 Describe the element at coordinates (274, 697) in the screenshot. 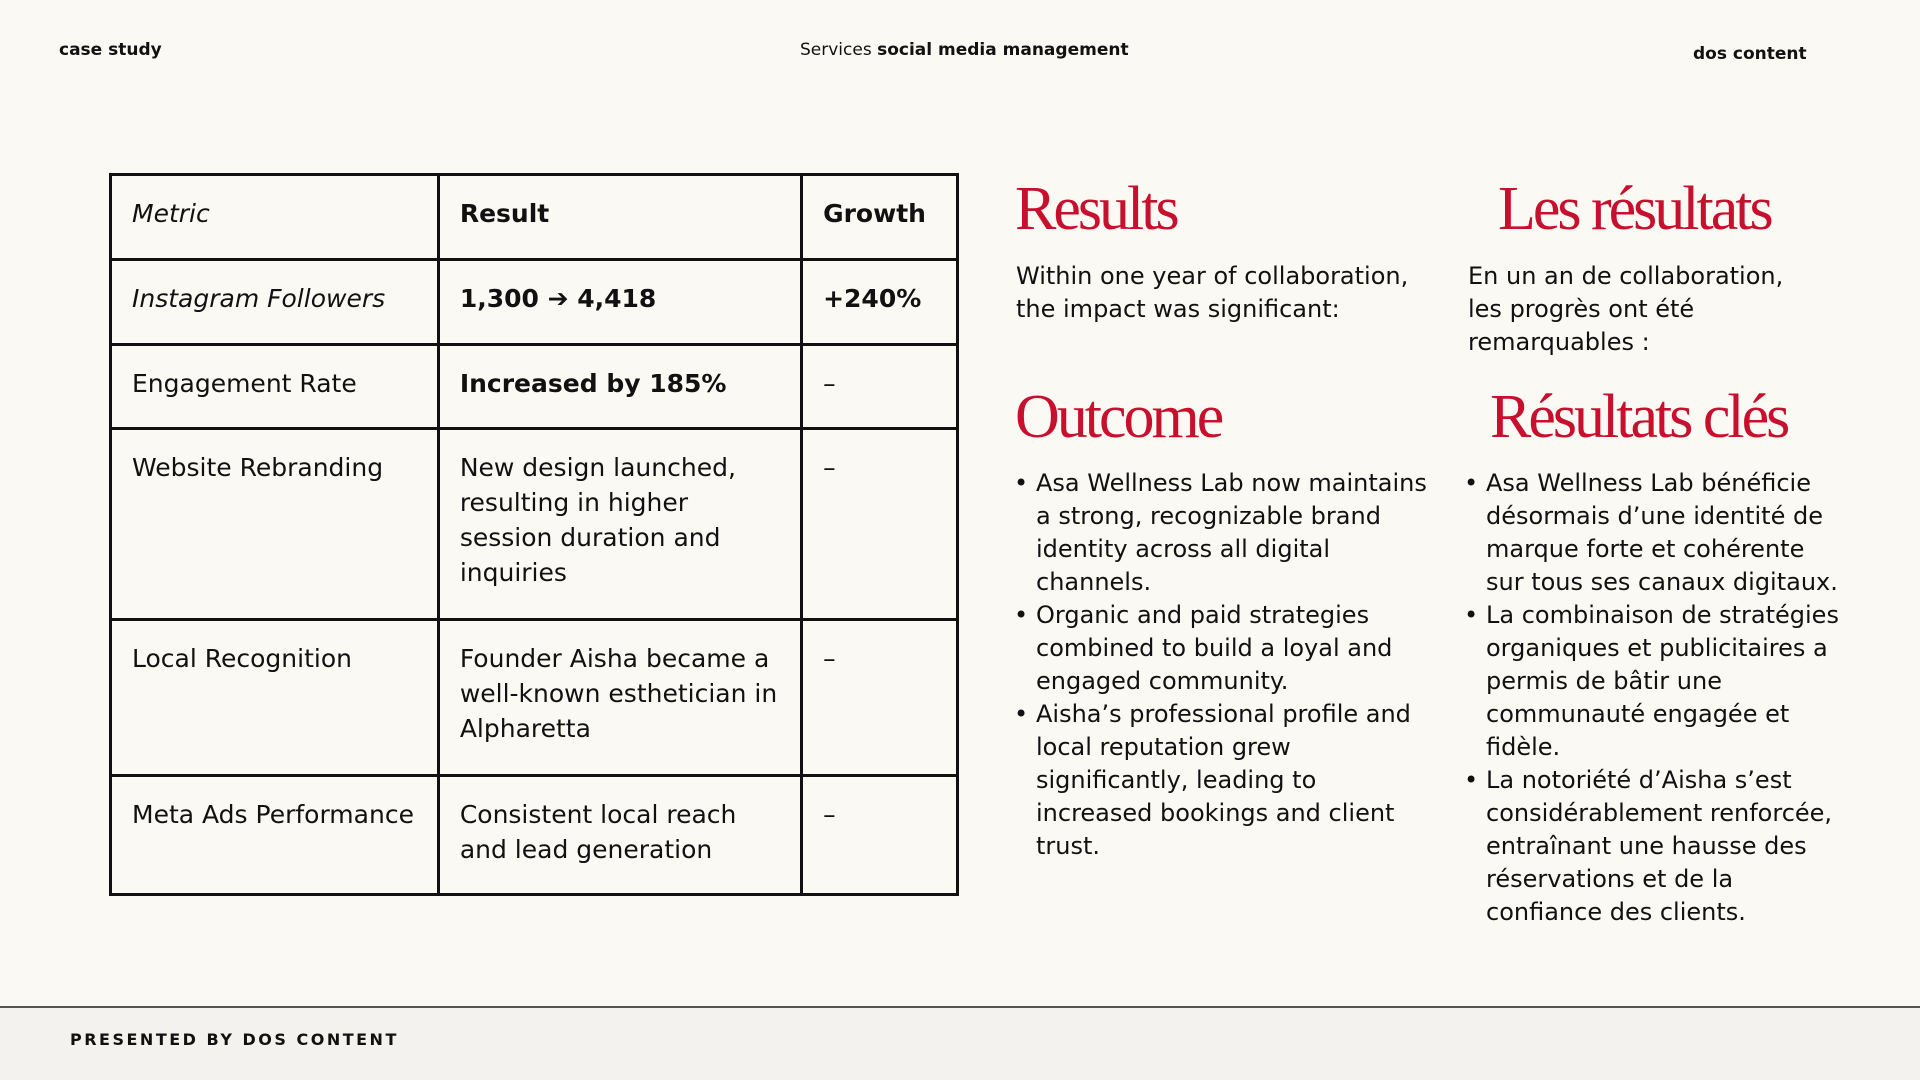

I see `metric-cell: Local Recognition` at that location.